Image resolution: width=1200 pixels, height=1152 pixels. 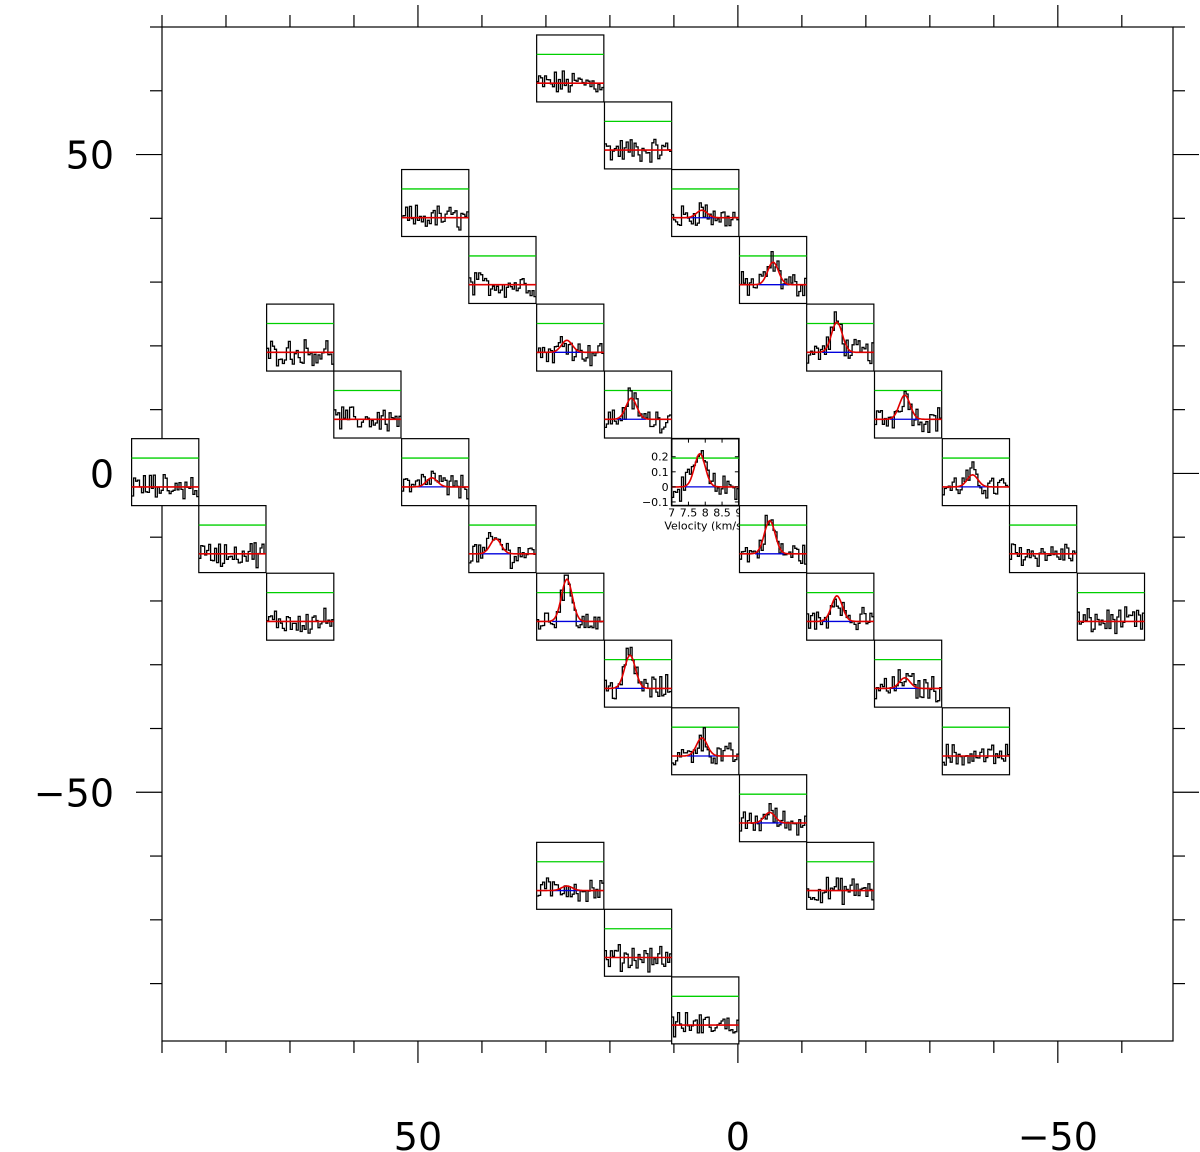 I want to click on inset-x-tick-label: 8.5, so click(x=722, y=513).